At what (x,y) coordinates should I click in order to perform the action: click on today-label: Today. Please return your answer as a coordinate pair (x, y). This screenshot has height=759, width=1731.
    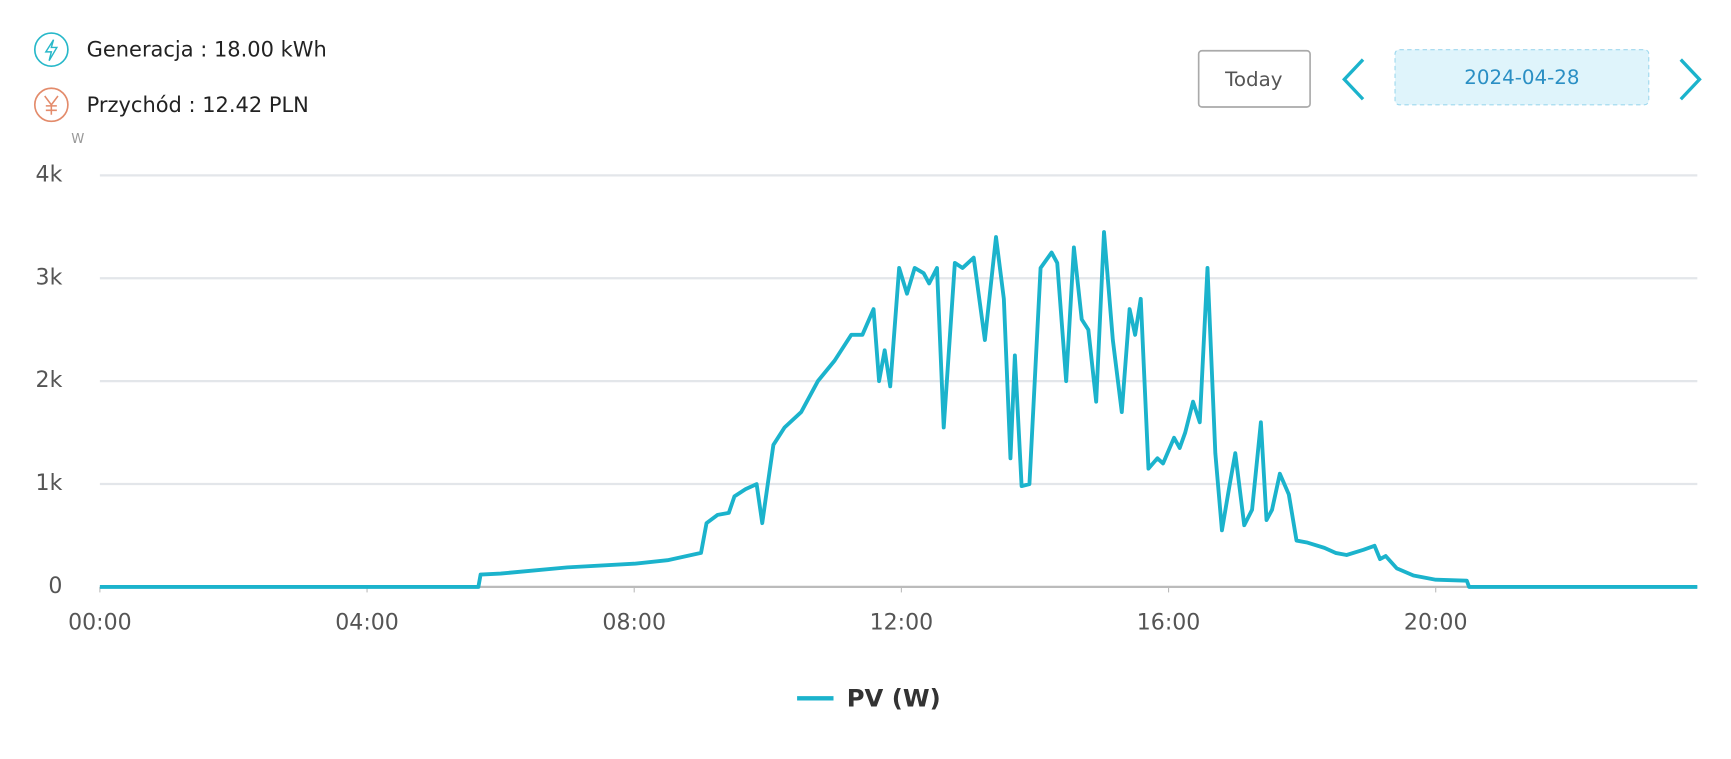
    Looking at the image, I should click on (1253, 79).